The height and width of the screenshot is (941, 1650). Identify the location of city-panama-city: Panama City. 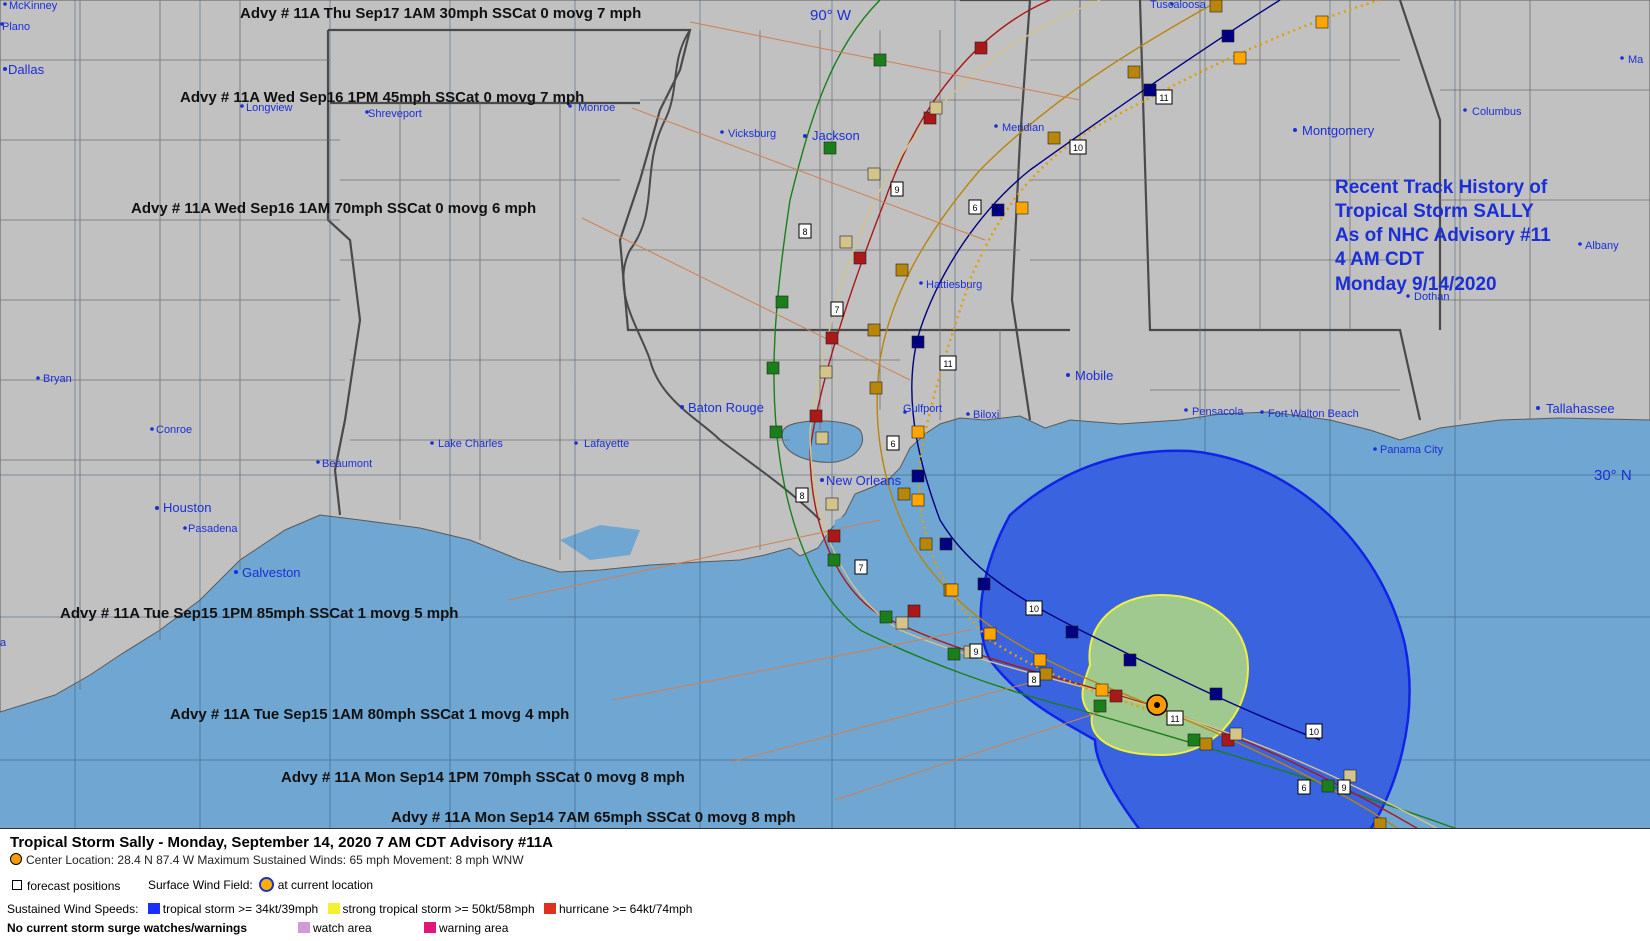
(1408, 450).